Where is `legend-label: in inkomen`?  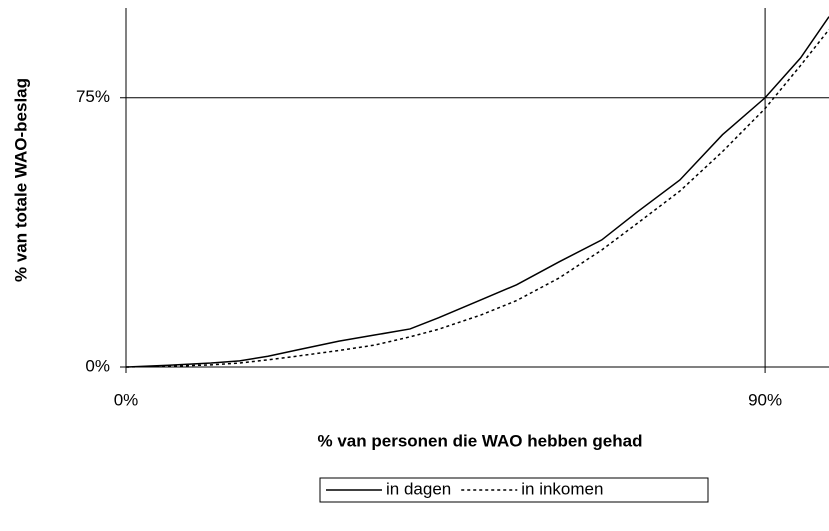
legend-label: in inkomen is located at coordinates (562, 488).